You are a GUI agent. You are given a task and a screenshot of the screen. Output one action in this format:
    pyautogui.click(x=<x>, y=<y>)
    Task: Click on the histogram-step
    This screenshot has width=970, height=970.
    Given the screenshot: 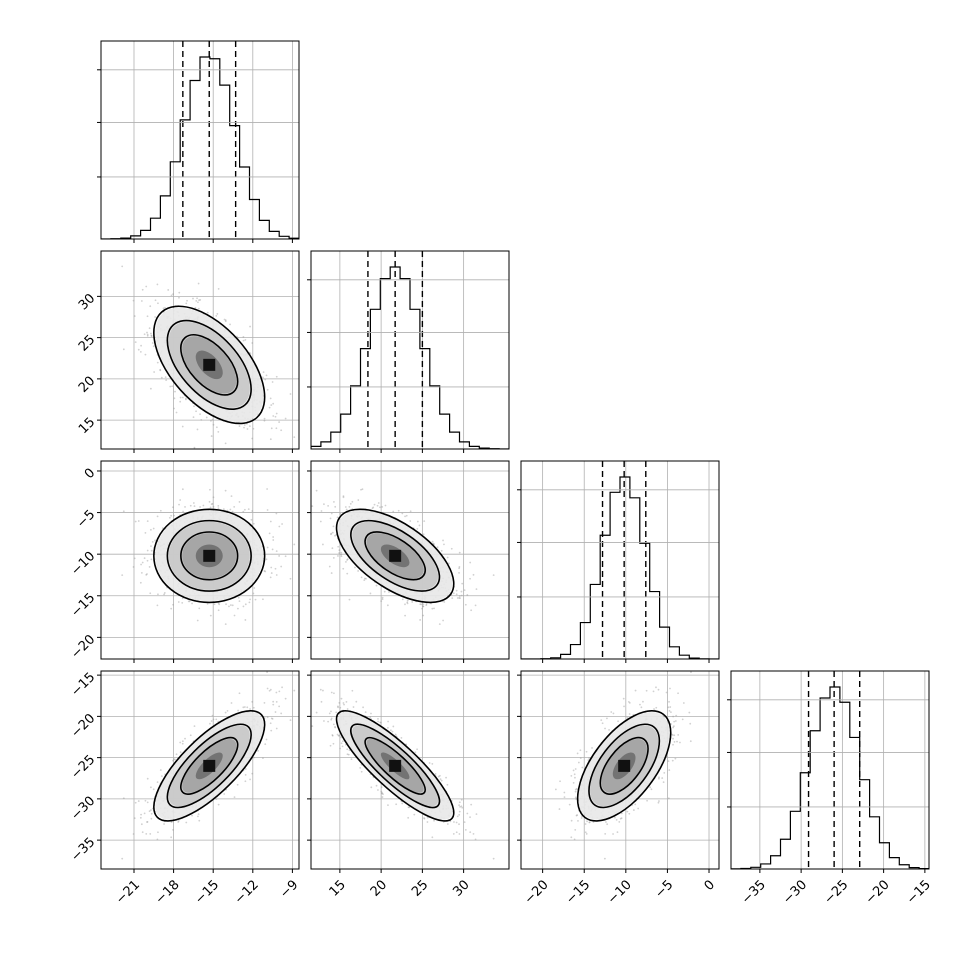 What is the action you would take?
    pyautogui.click(x=200, y=147)
    